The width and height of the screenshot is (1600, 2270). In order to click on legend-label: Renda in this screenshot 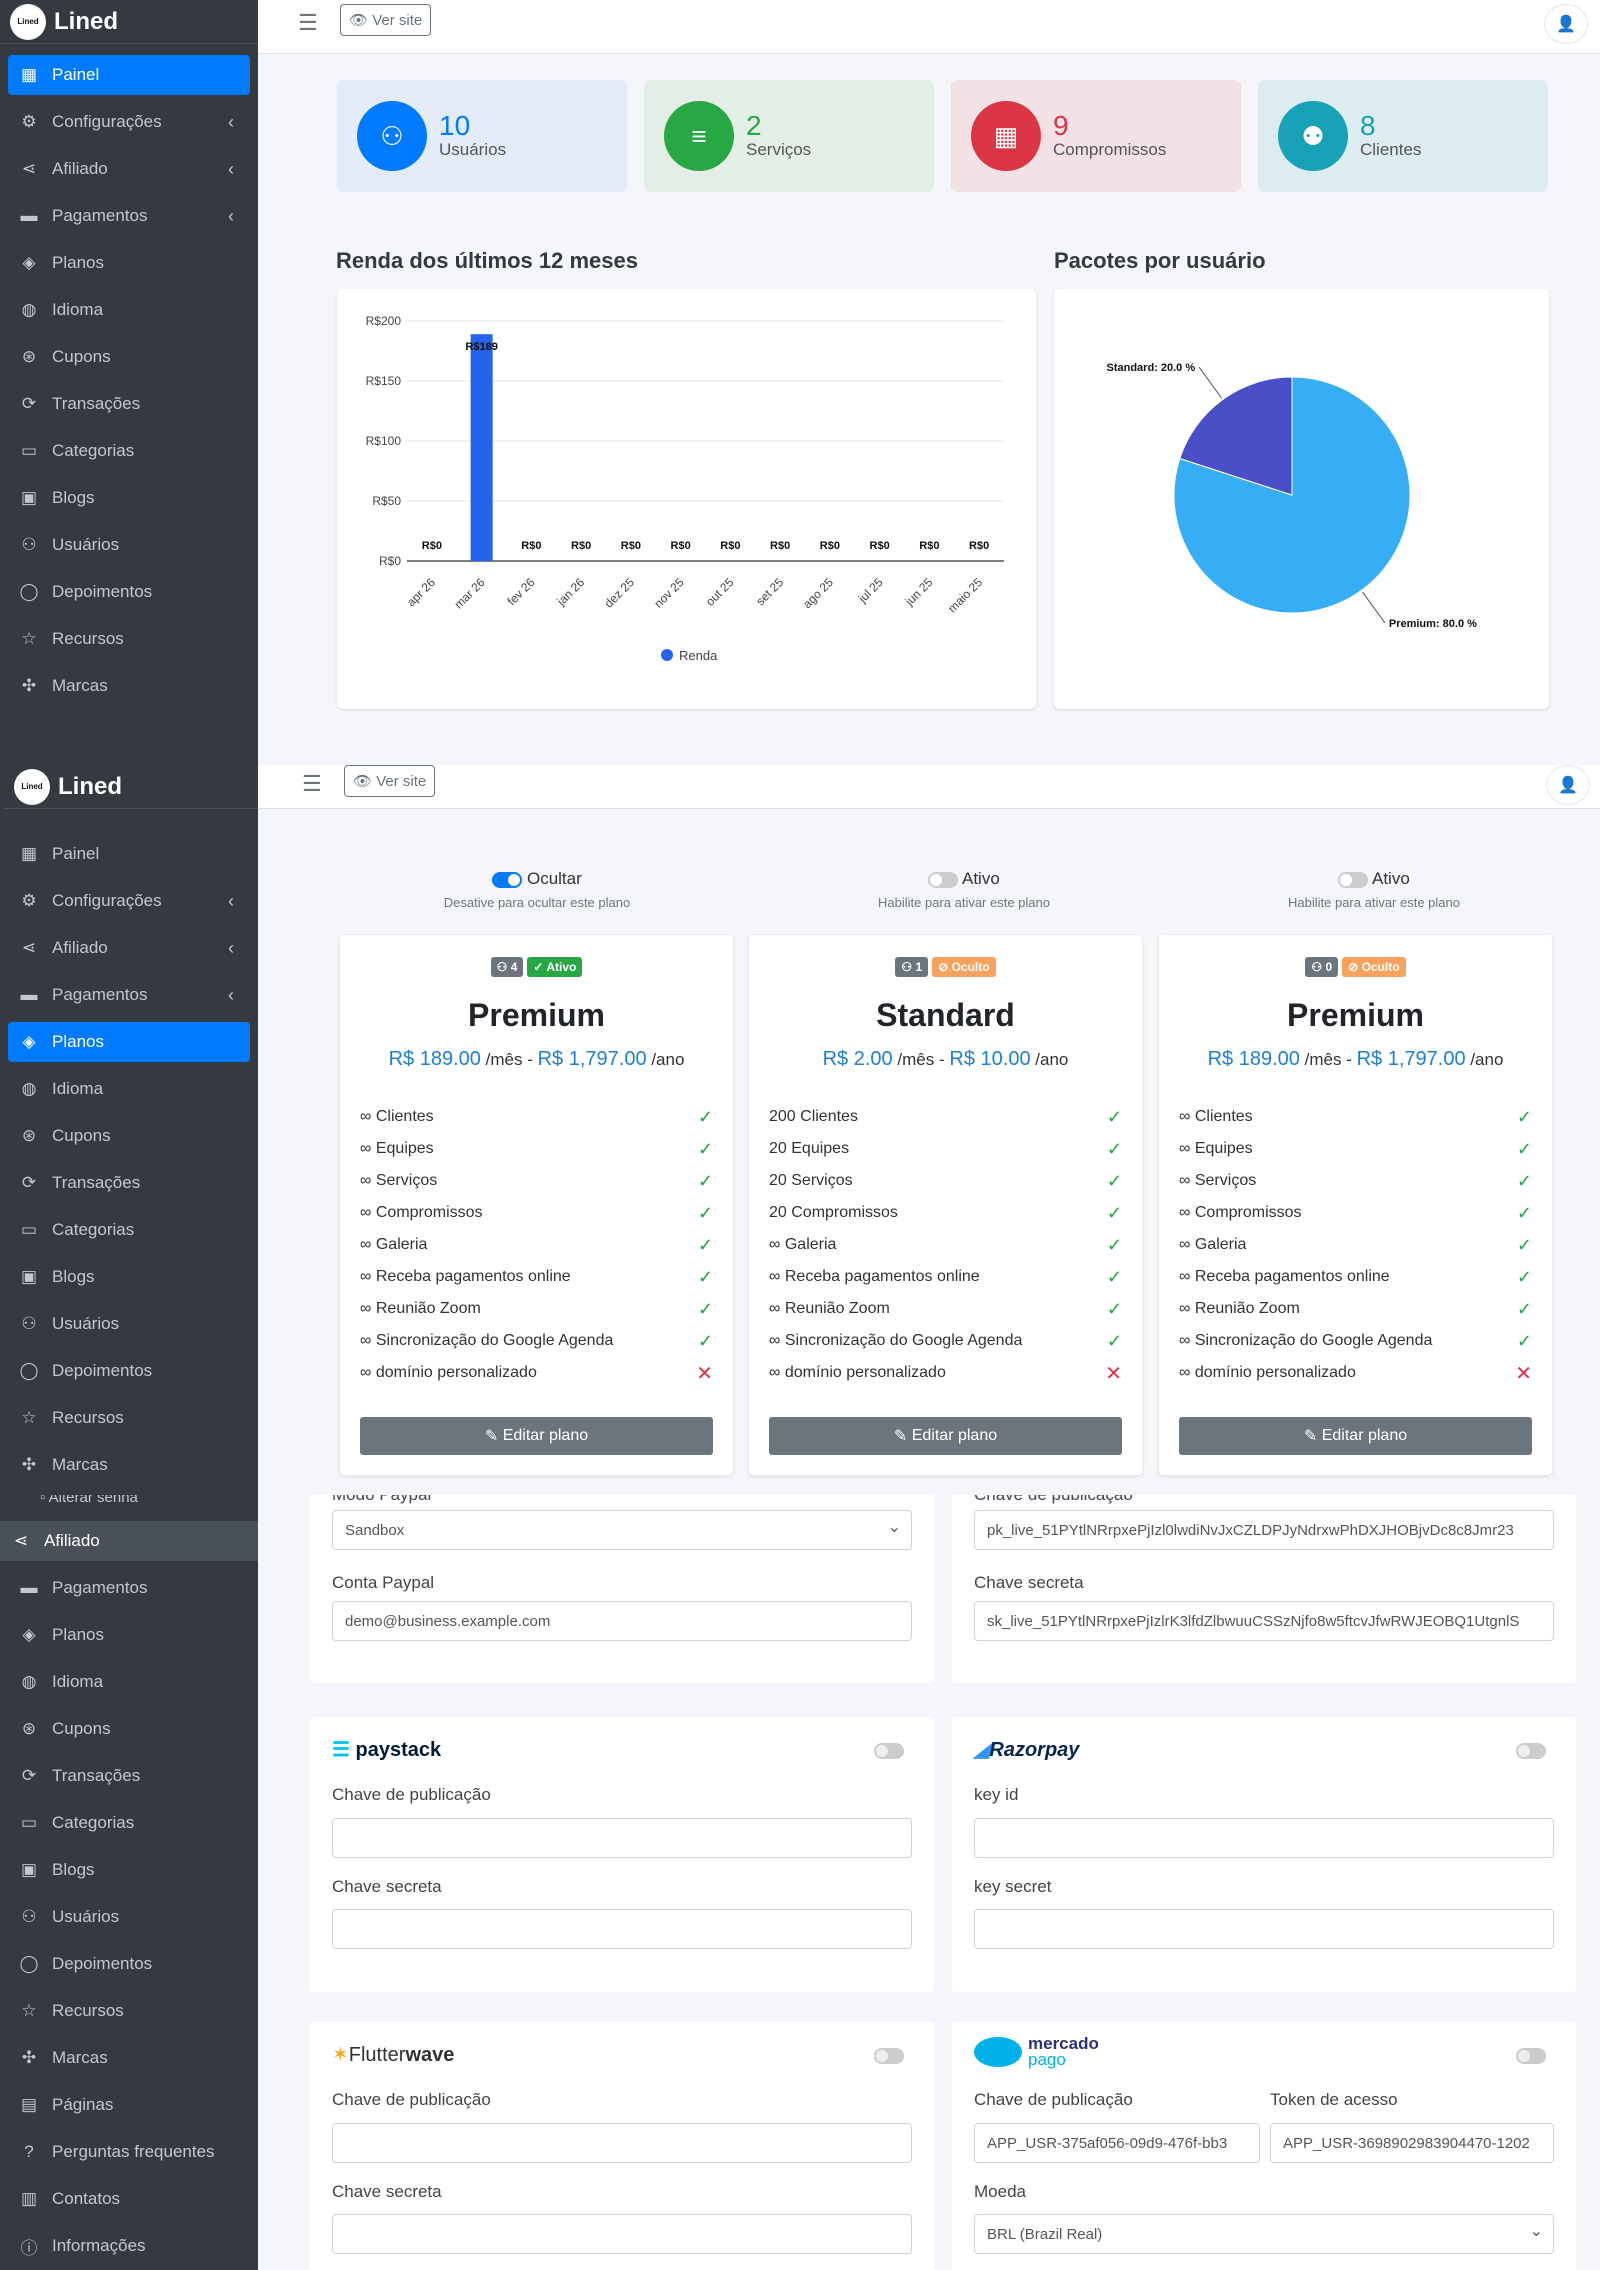, I will do `click(698, 655)`.